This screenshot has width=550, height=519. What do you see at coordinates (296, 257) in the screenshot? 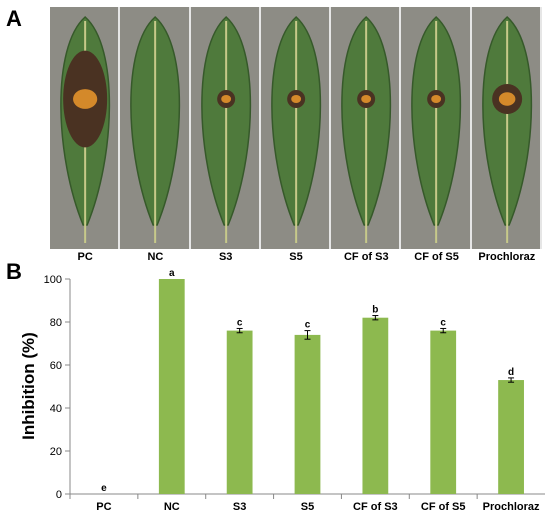
I see `leaf-label: S5` at bounding box center [296, 257].